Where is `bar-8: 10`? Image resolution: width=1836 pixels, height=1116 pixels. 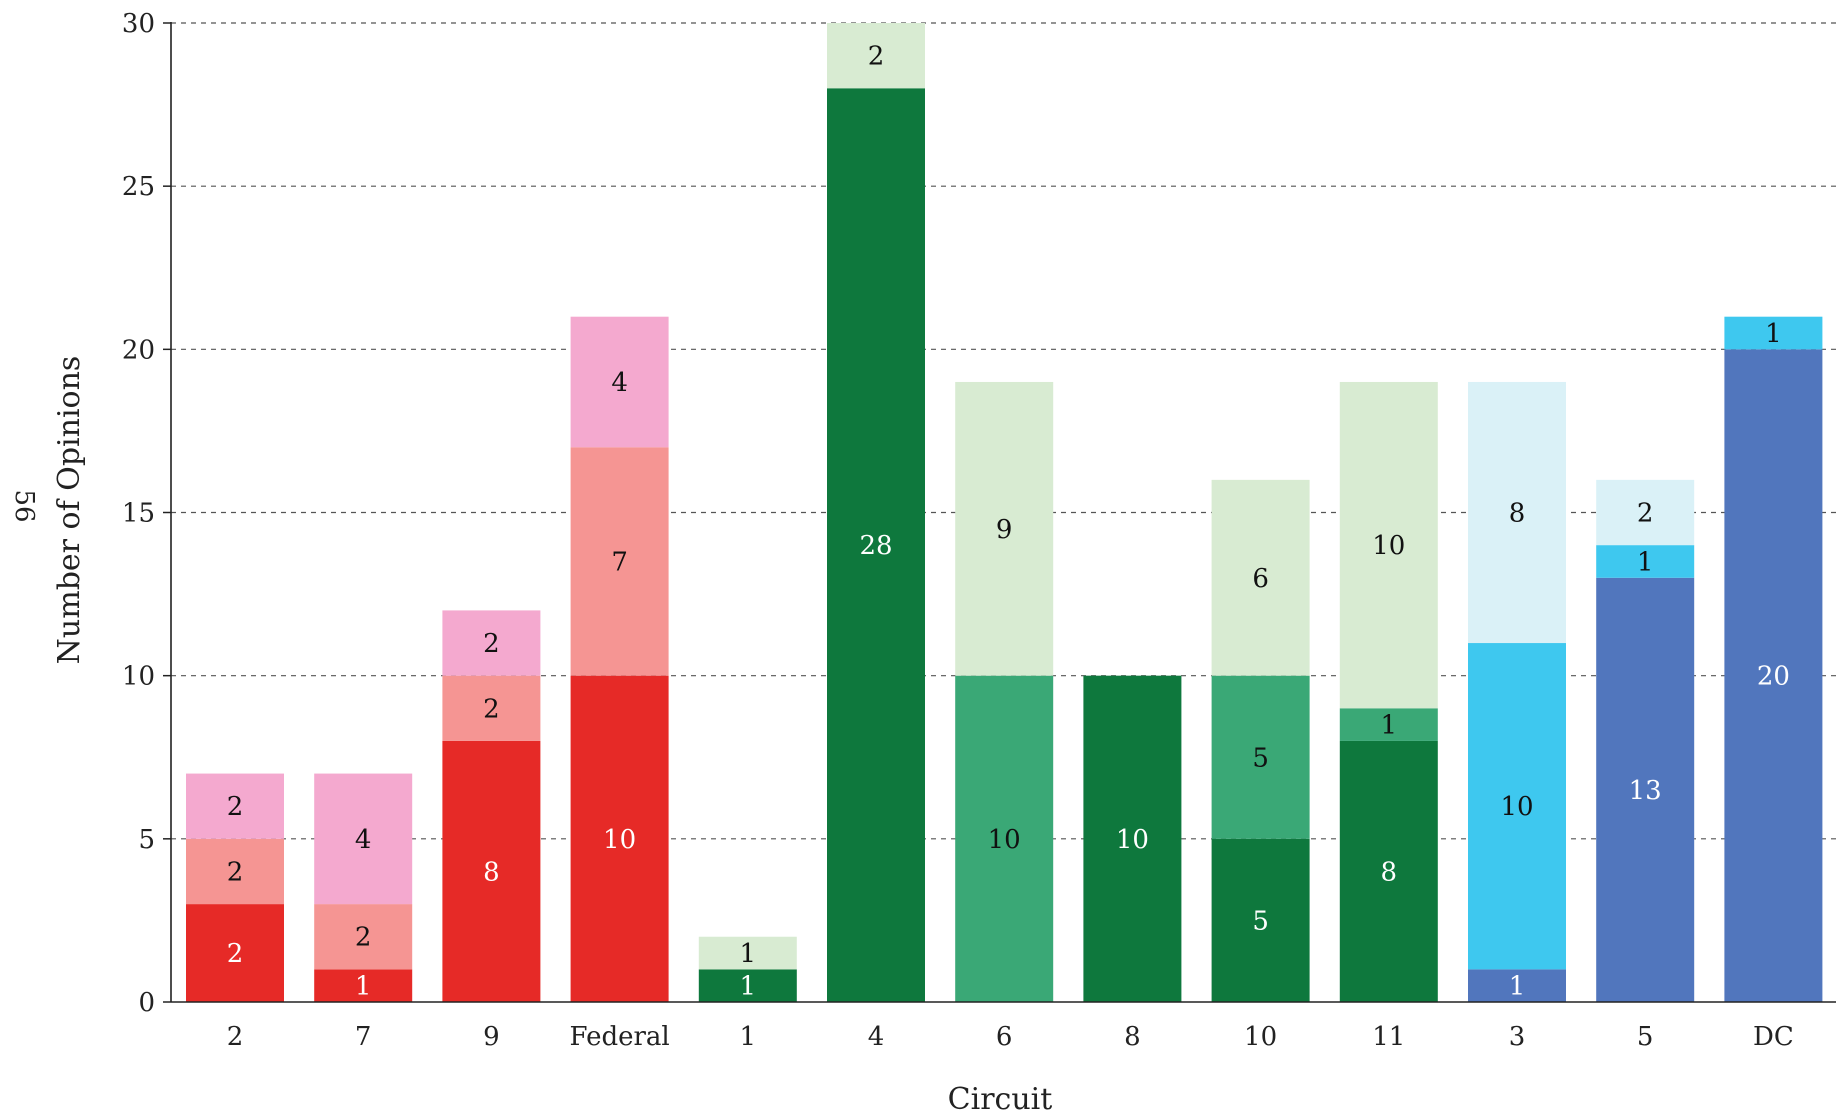 bar-8: 10 is located at coordinates (1132, 838).